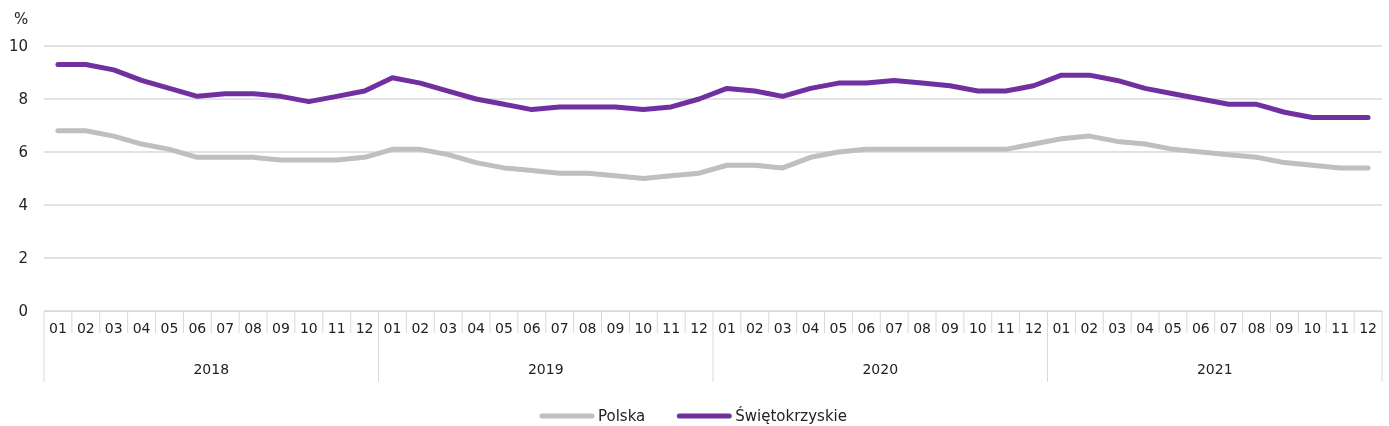 The image size is (1389, 426). What do you see at coordinates (545, 369) in the screenshot?
I see `text: 2019` at bounding box center [545, 369].